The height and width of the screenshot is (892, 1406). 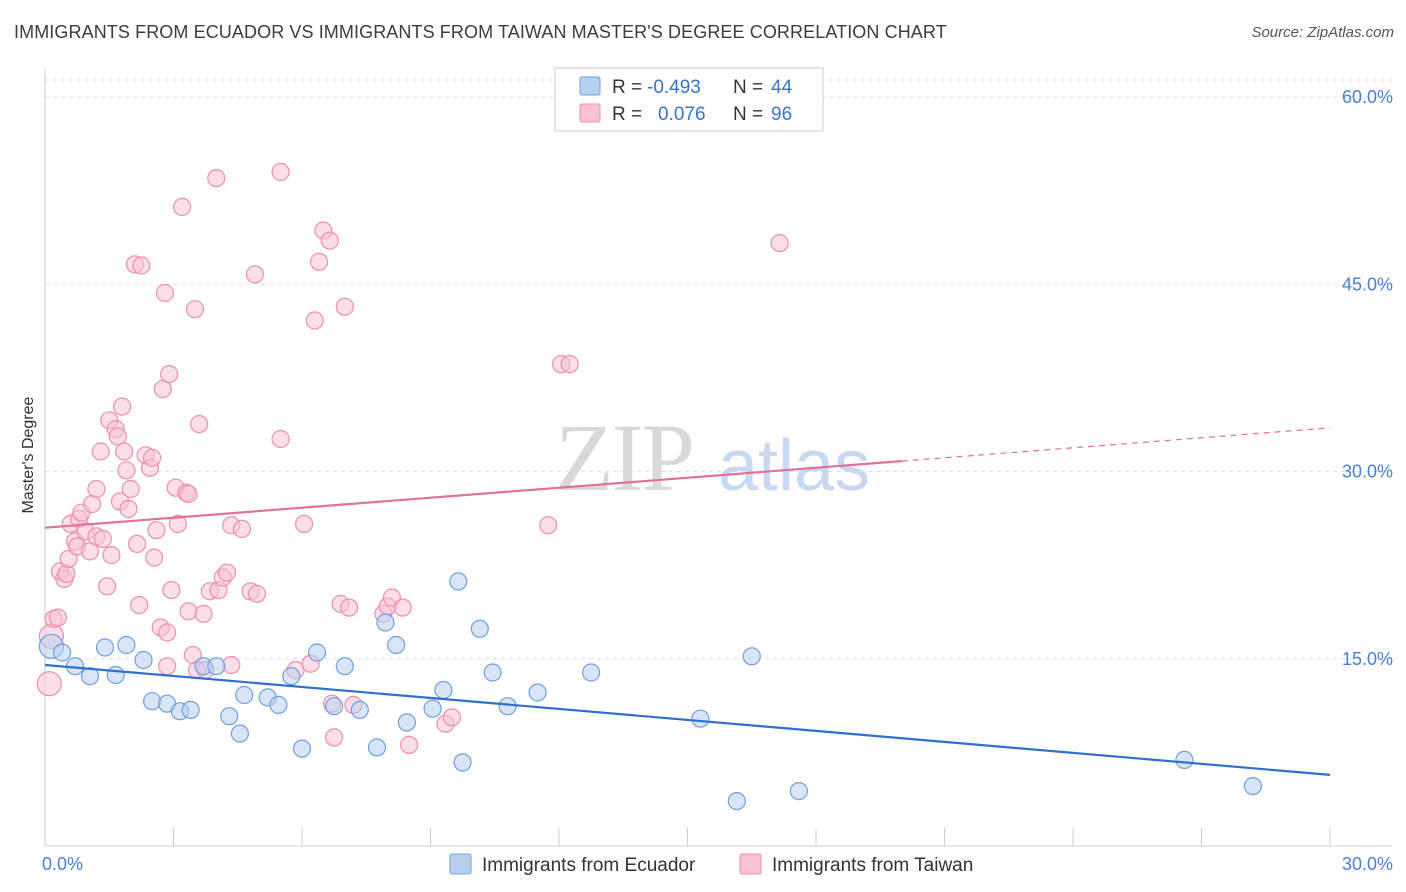 What do you see at coordinates (624, 457) in the screenshot?
I see `watermark-zip: ZIP` at bounding box center [624, 457].